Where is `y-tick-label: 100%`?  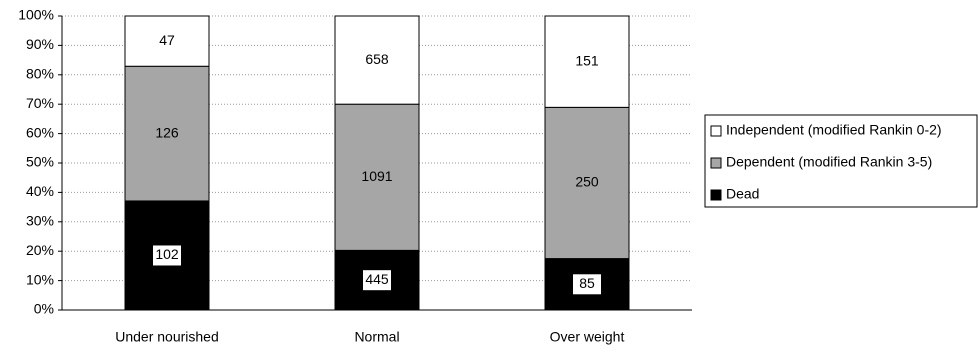
y-tick-label: 100% is located at coordinates (36, 15).